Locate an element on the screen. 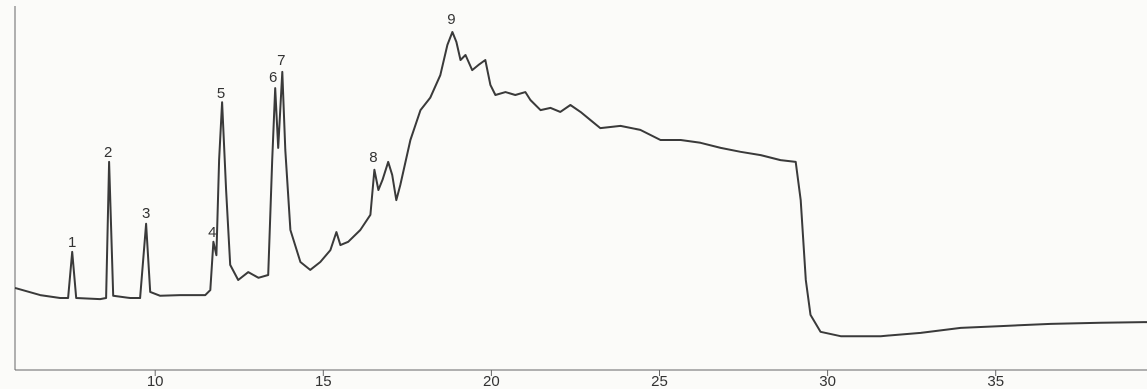 Image resolution: width=1147 pixels, height=389 pixels. x-tick-label: 25 is located at coordinates (659, 381).